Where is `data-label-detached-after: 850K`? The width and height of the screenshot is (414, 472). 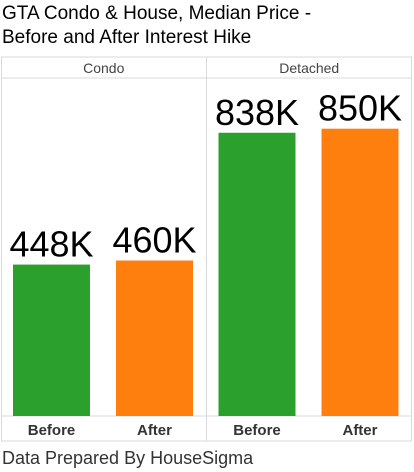
data-label-detached-after: 850K is located at coordinates (360, 108).